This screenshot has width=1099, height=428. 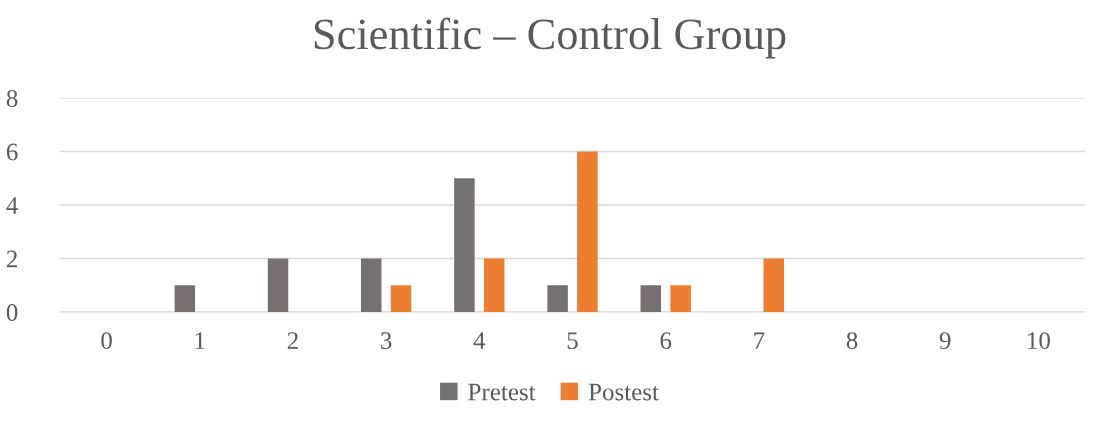 I want to click on x-tick-label: 5, so click(x=572, y=341).